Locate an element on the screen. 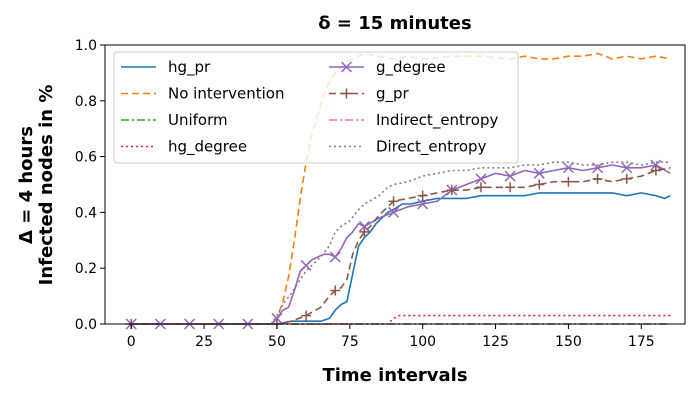  legend-label-no-intervention: No intervention is located at coordinates (226, 94).